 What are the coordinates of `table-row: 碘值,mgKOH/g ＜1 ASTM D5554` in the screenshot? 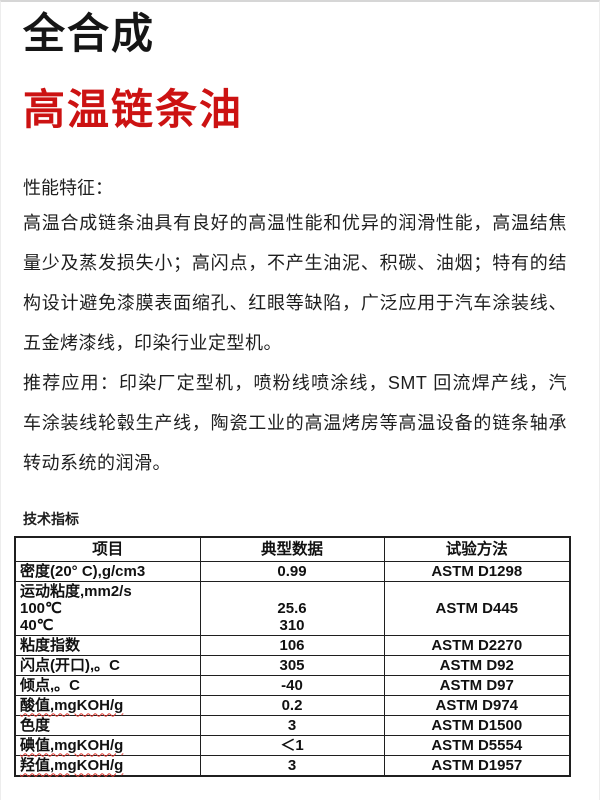 It's located at (292, 745).